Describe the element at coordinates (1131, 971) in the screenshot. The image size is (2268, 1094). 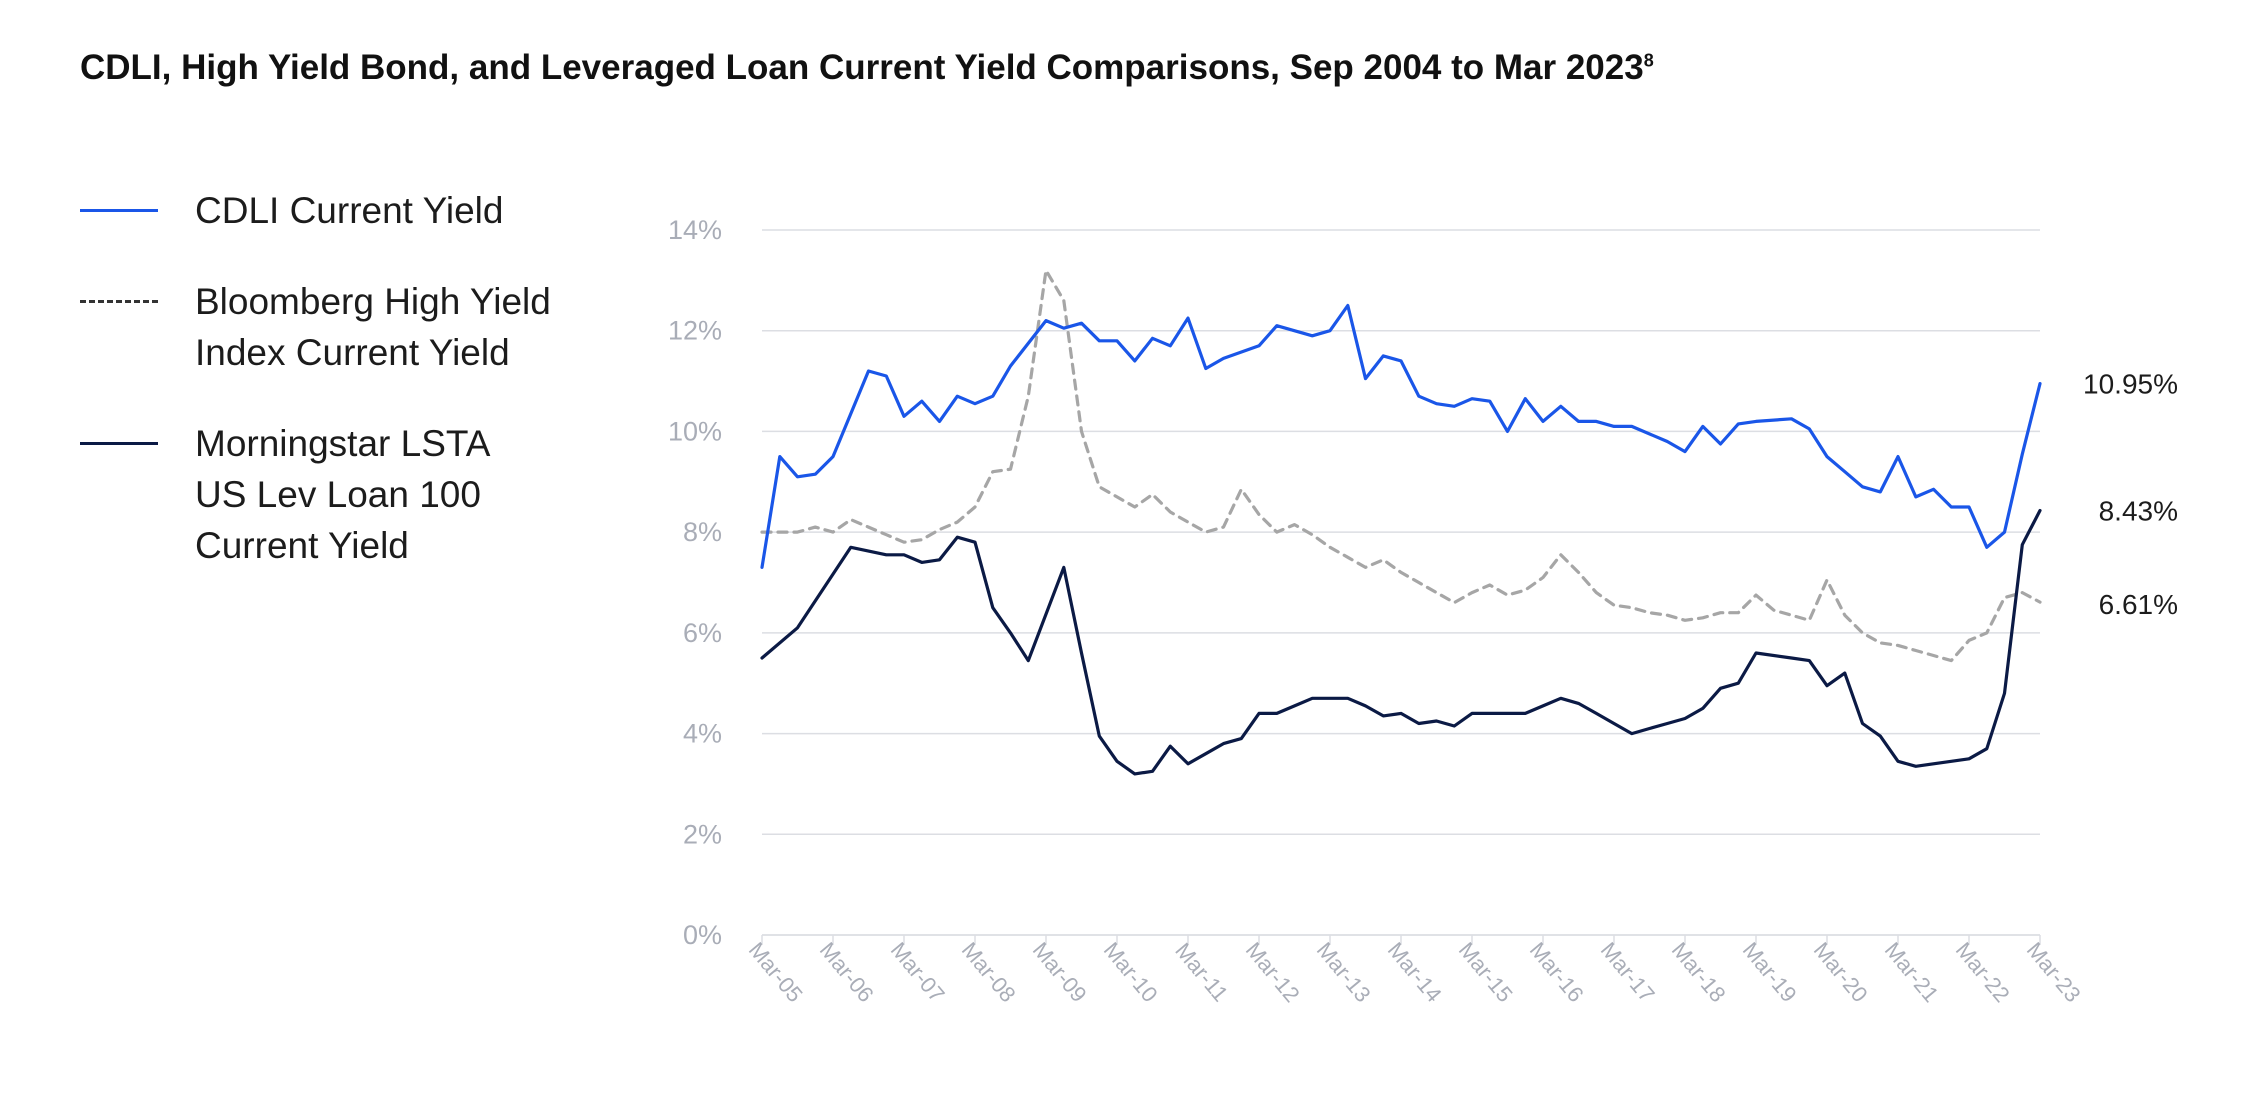
I see `x-tick-label: Mar-10` at that location.